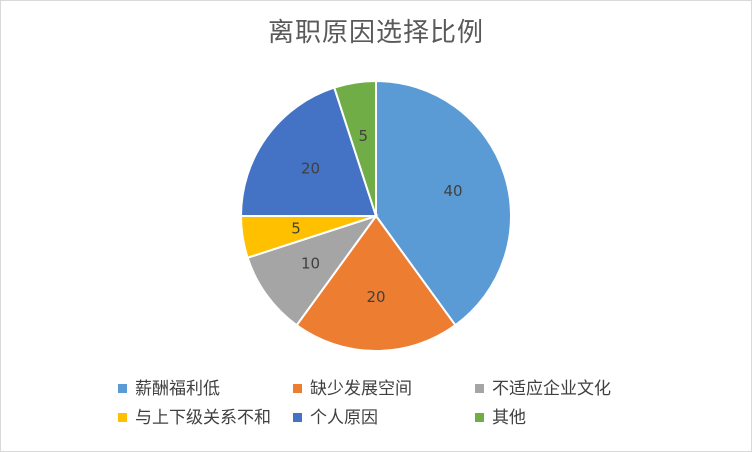  Describe the element at coordinates (344, 418) in the screenshot. I see `legend-label-4: 个人原因` at that location.